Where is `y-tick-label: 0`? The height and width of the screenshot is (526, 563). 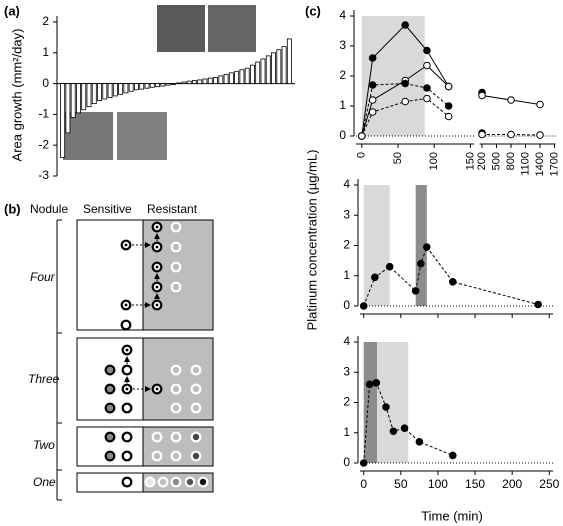
y-tick-label: 0 is located at coordinates (45, 83).